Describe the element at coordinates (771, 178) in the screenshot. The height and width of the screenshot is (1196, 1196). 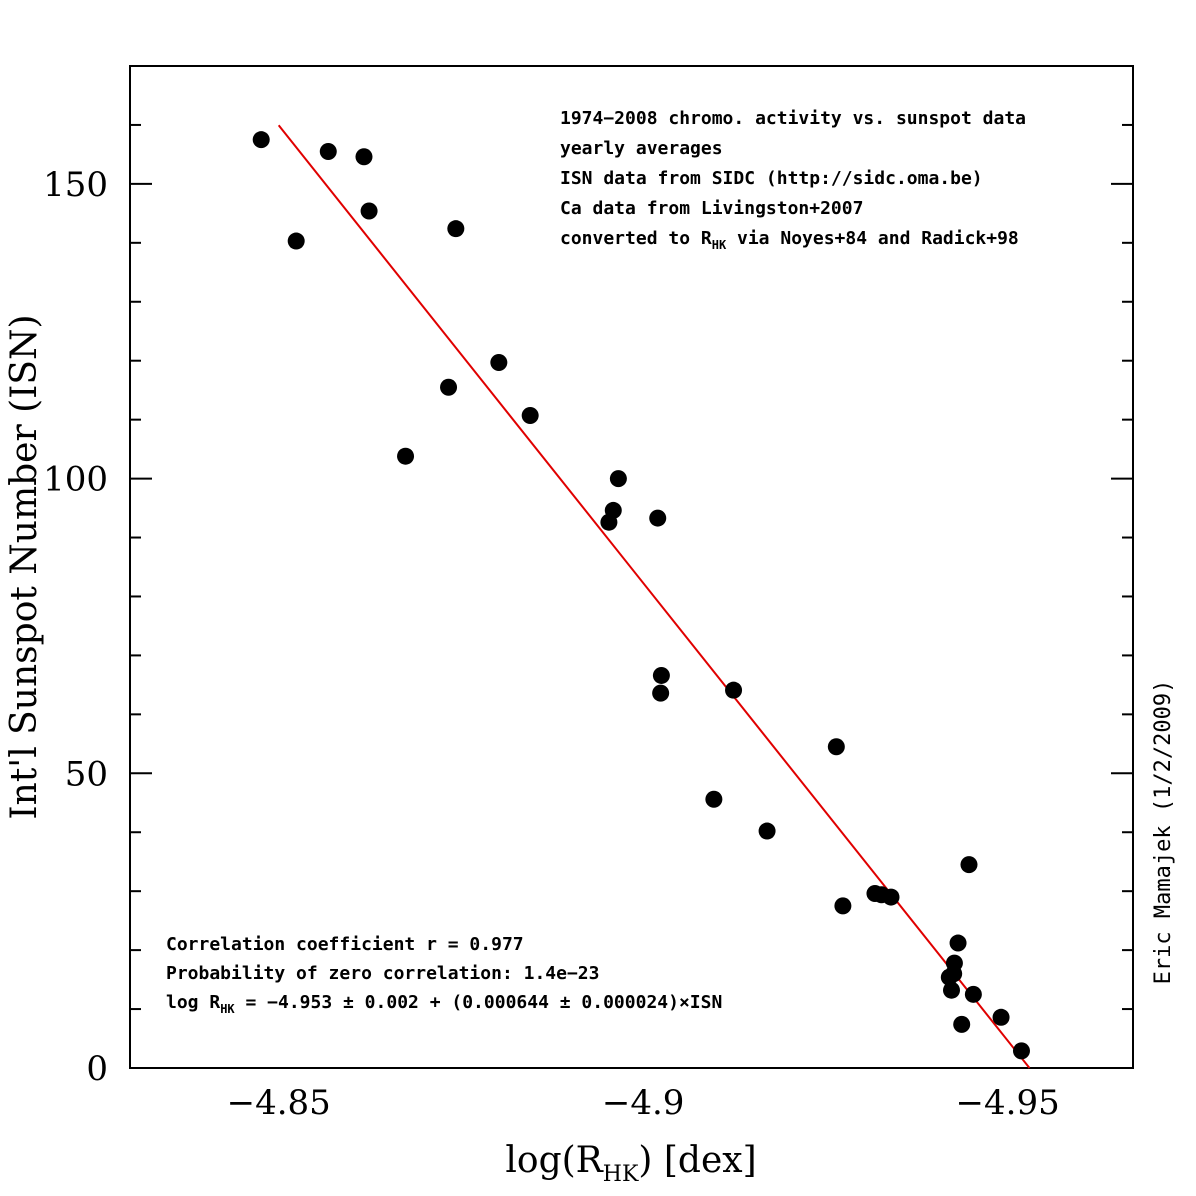
I see `note-line-3: ISN data from SIDC (http://sidc.oma.be)` at that location.